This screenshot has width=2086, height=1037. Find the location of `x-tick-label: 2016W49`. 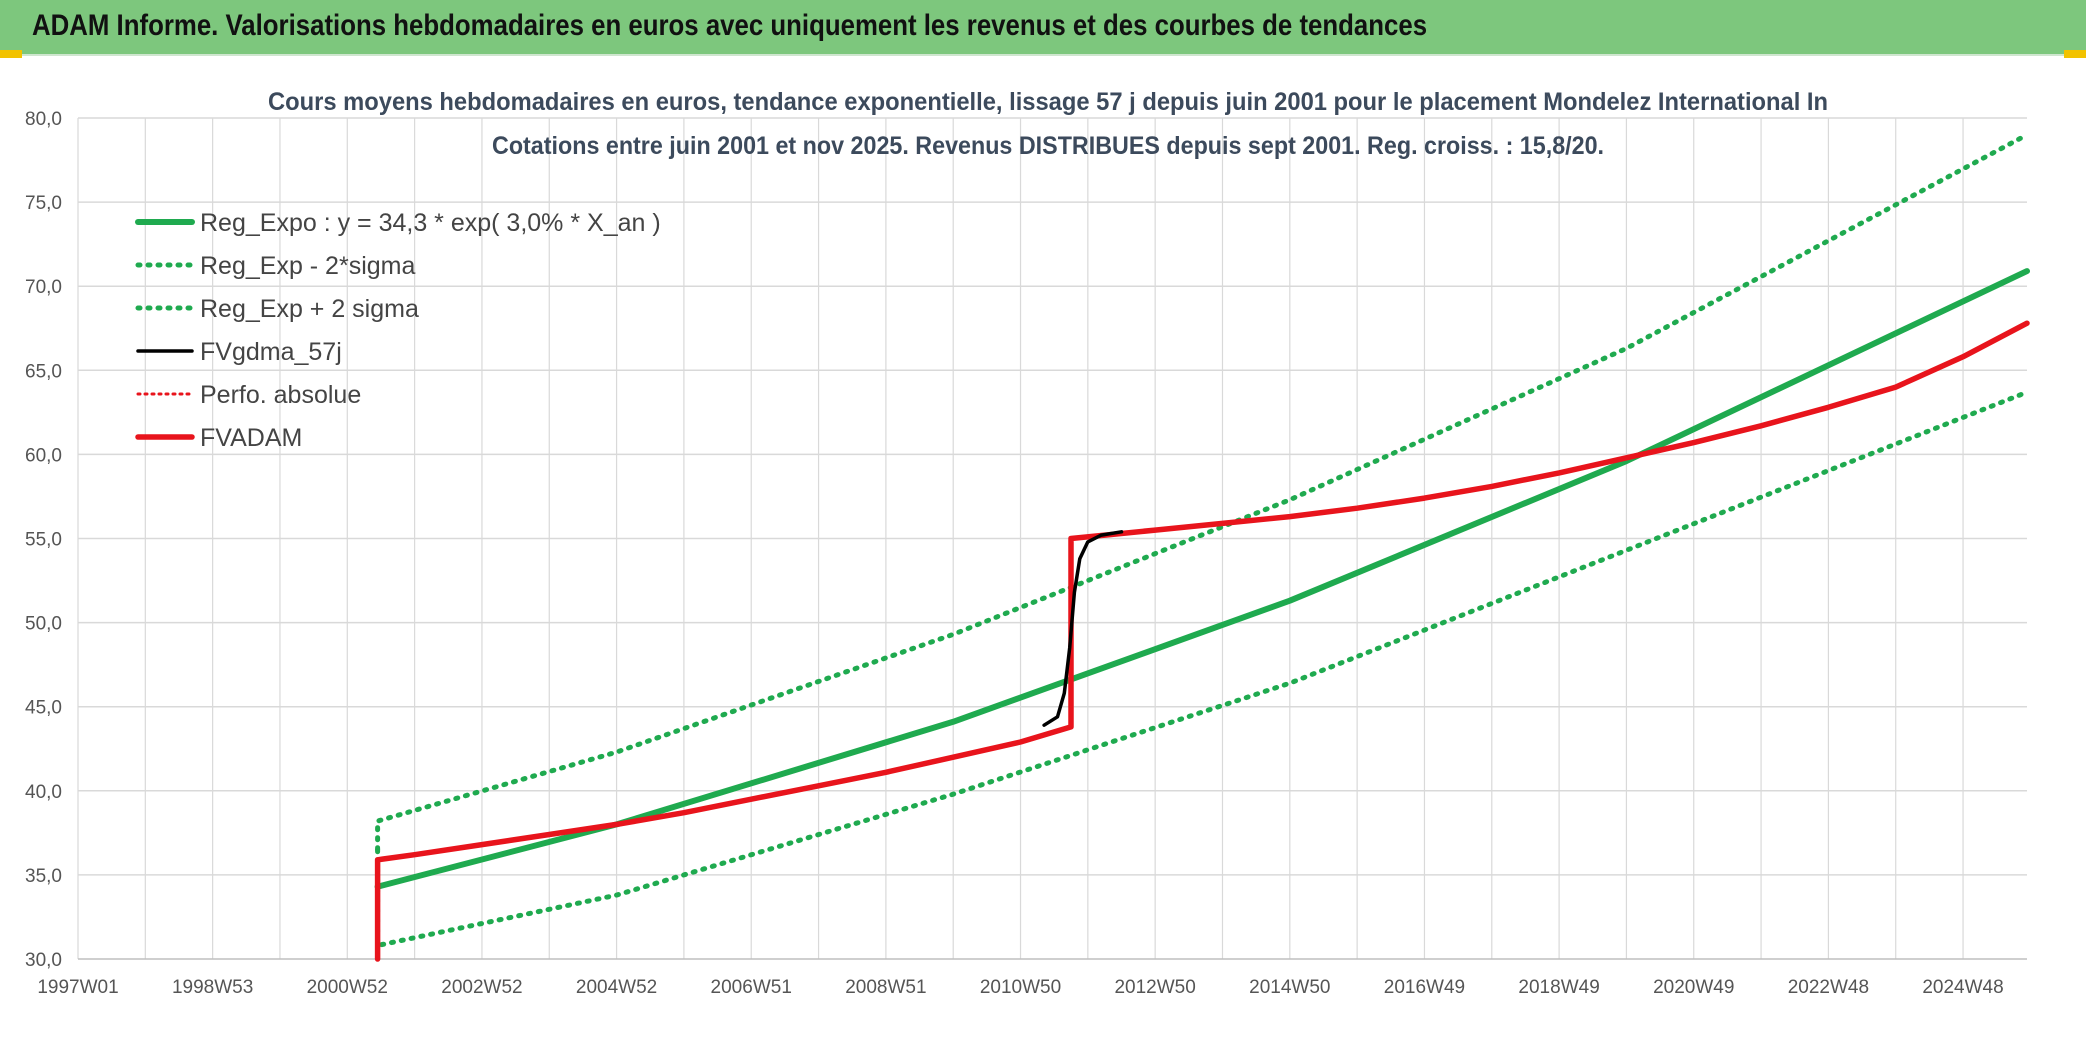

x-tick-label: 2016W49 is located at coordinates (1424, 987).